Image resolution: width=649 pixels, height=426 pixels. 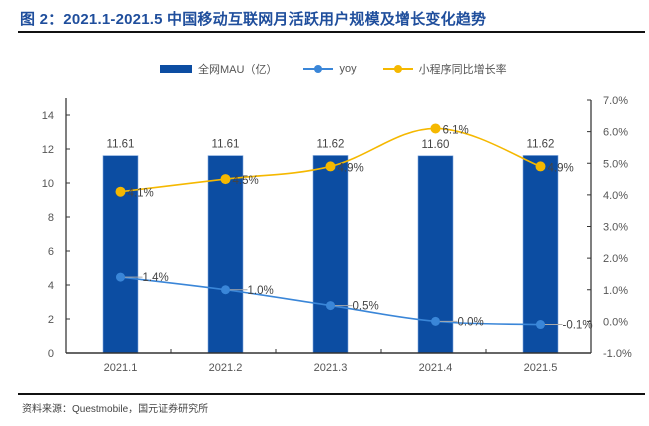 I want to click on x-tick-label: 2021.3, so click(x=331, y=368).